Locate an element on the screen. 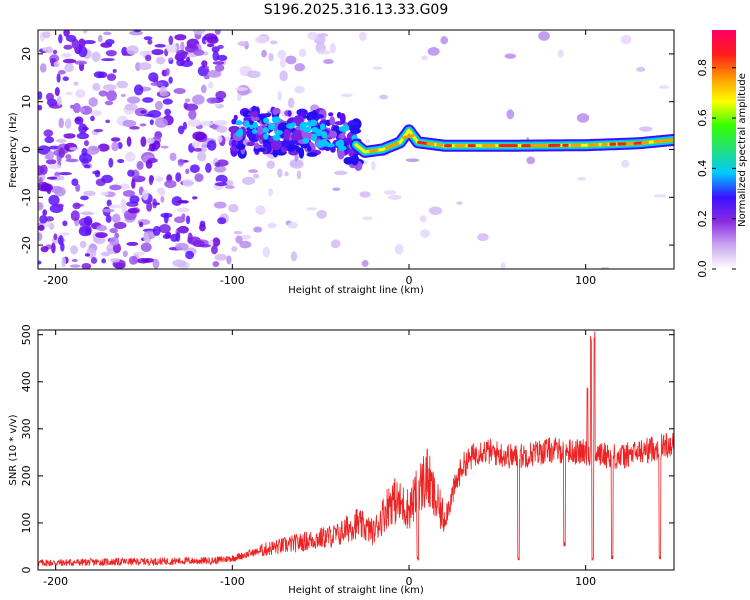  spectrogram-y-label: Frequency (Hz) is located at coordinates (13, 150).